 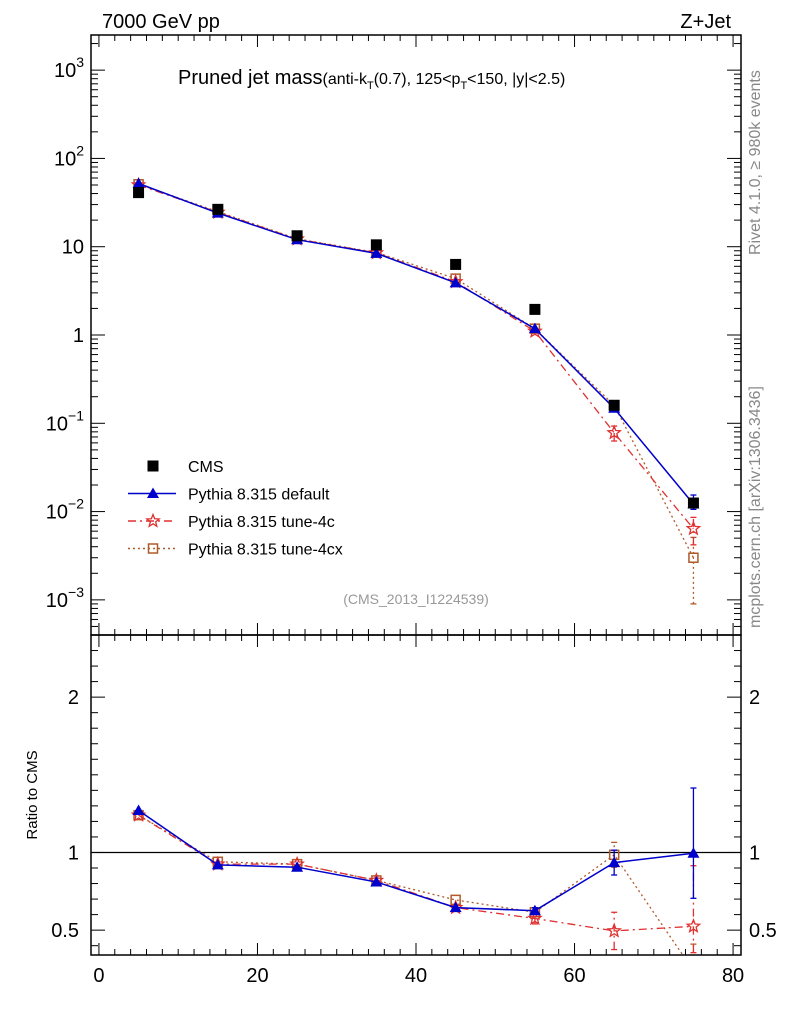 I want to click on y-tick-label: 10⁻³, so click(x=65, y=598).